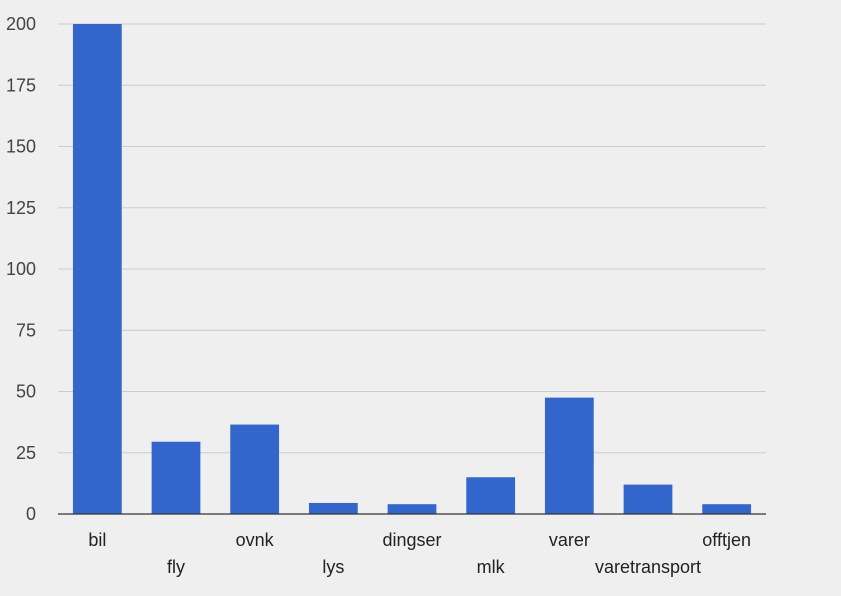 The height and width of the screenshot is (596, 841). I want to click on y-tick-label: 125, so click(21, 208).